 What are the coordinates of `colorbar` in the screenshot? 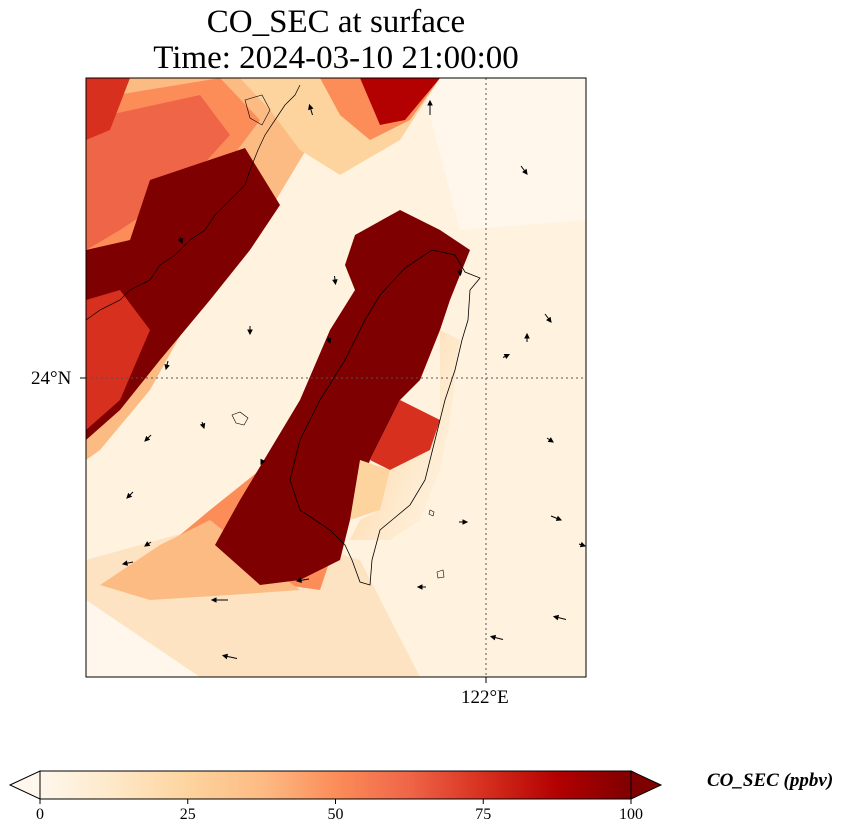 It's located at (335, 787).